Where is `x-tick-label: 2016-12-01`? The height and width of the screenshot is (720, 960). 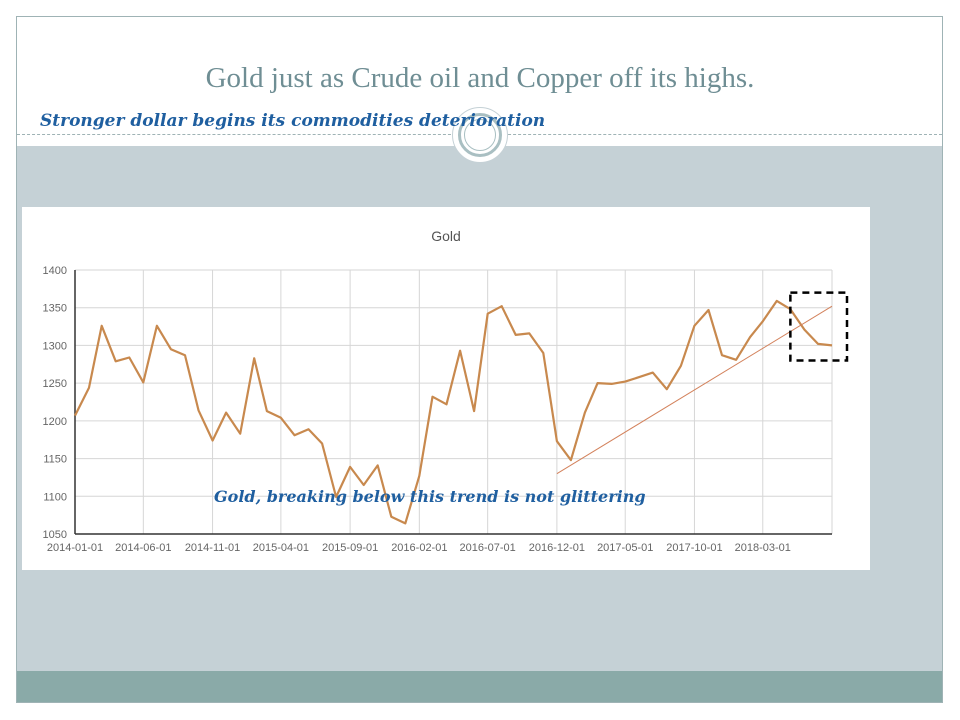 x-tick-label: 2016-12-01 is located at coordinates (557, 548).